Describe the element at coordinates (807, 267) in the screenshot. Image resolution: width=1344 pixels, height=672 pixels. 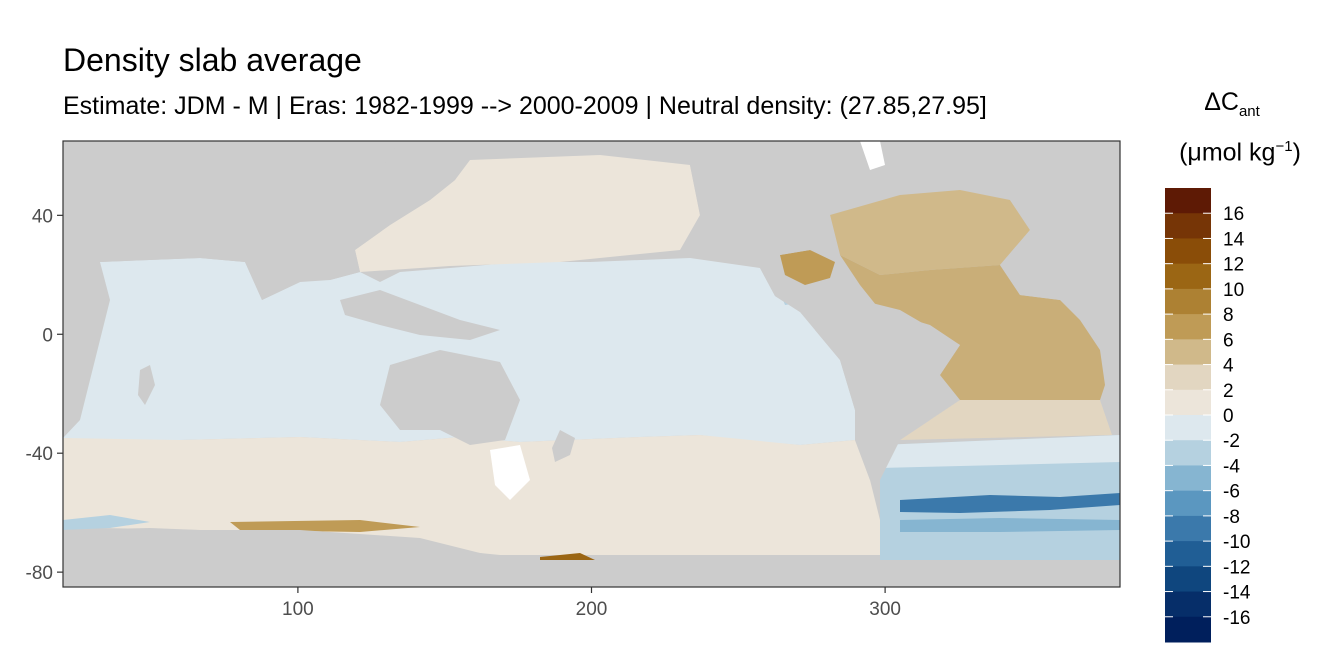
I see `ocean-gulf-caribbean` at that location.